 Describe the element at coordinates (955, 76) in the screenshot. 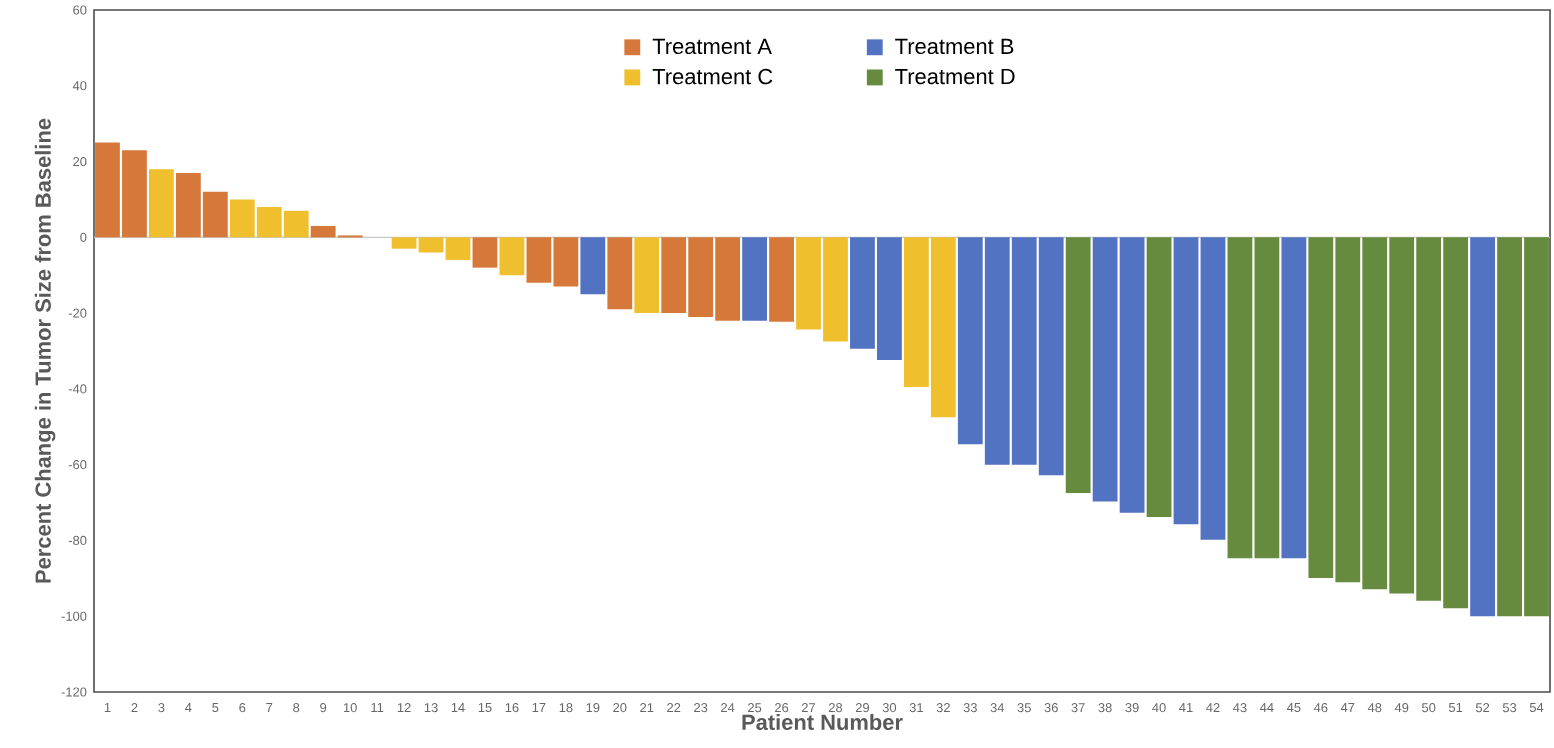

I see `legend-label: Treatment D` at that location.